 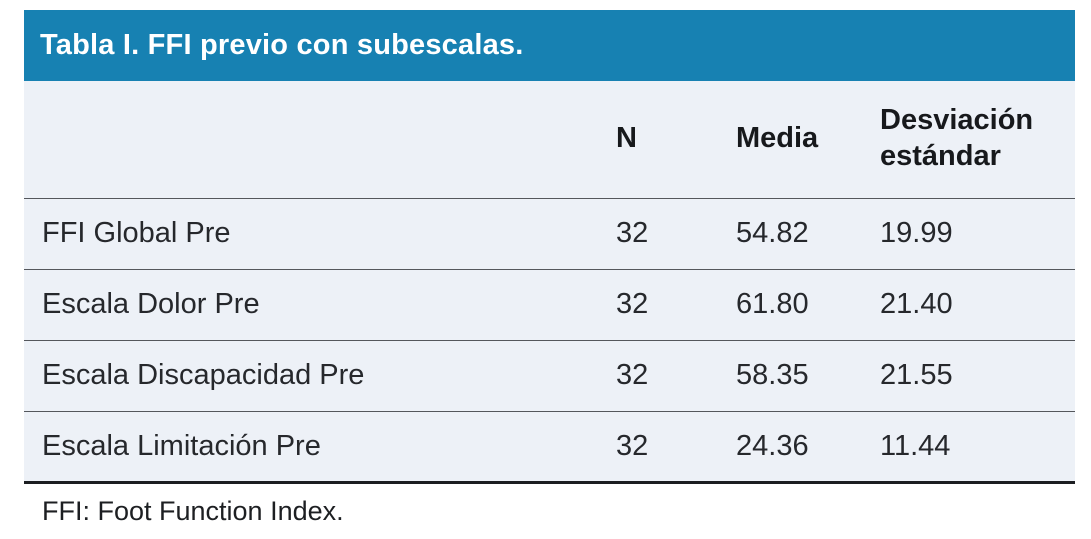 What do you see at coordinates (790, 140) in the screenshot?
I see `column-header-media: Media` at bounding box center [790, 140].